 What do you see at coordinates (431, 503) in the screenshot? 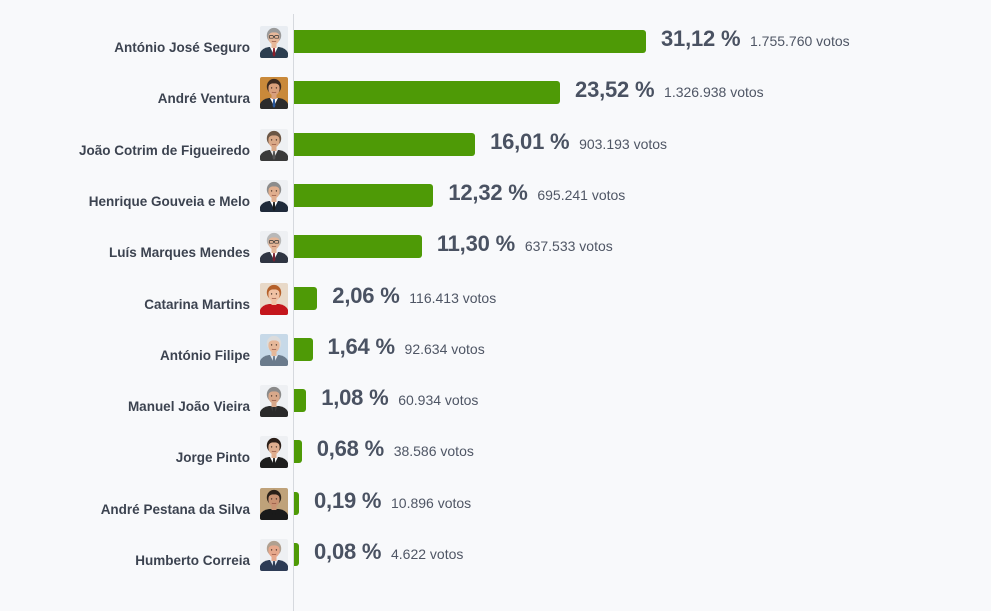
I see `votes-label: 10.896 votos` at bounding box center [431, 503].